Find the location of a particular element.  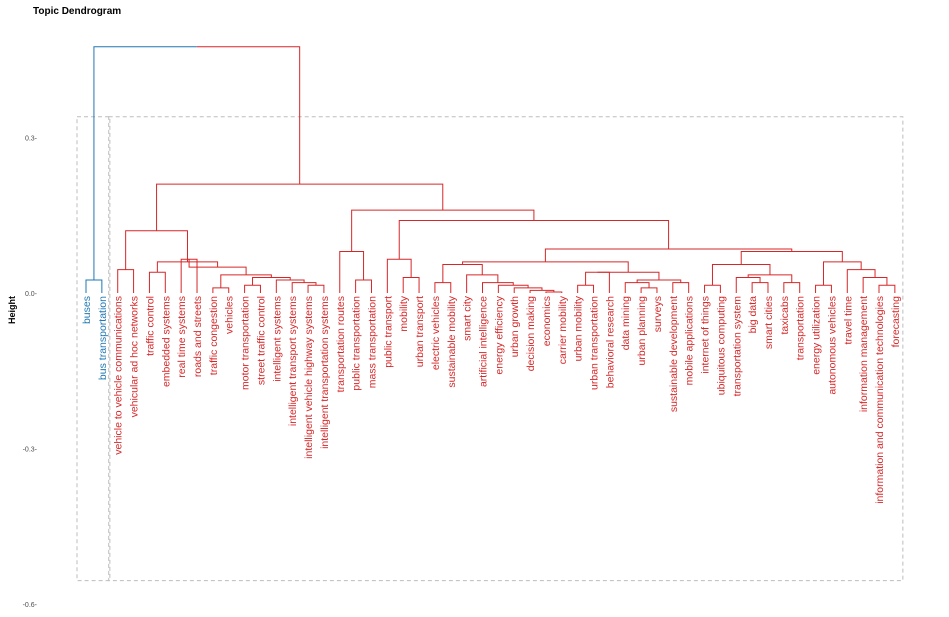

leaf-label: intelligent transportation systems is located at coordinates (325, 372).